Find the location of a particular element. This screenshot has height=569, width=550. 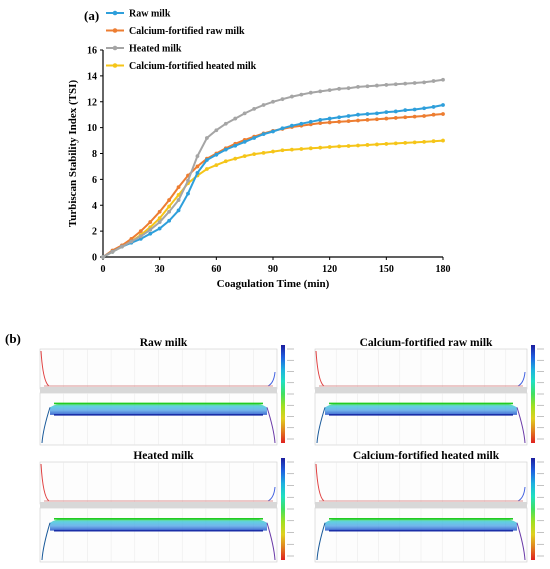

left-edge-dropoff is located at coordinates (46, 425).